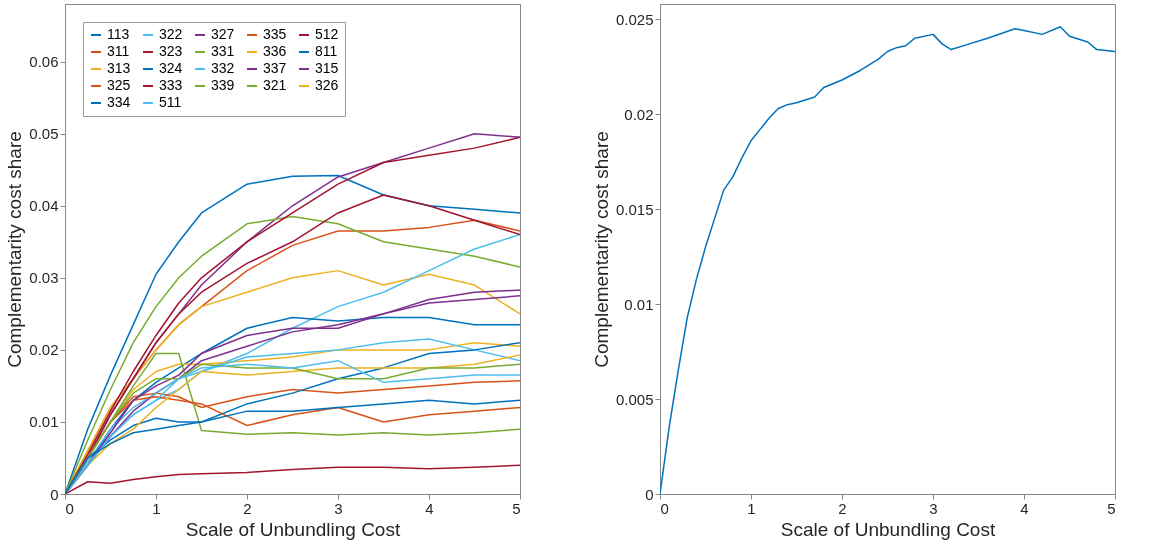  What do you see at coordinates (171, 68) in the screenshot?
I see `legend-label: 324` at bounding box center [171, 68].